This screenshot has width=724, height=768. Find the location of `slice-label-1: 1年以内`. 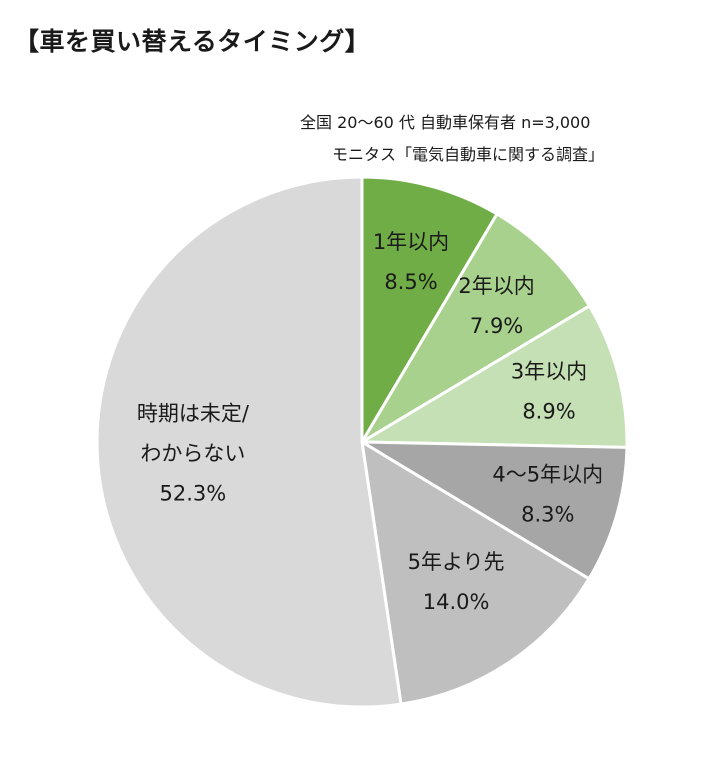

slice-label-1: 1年以内 is located at coordinates (411, 242).